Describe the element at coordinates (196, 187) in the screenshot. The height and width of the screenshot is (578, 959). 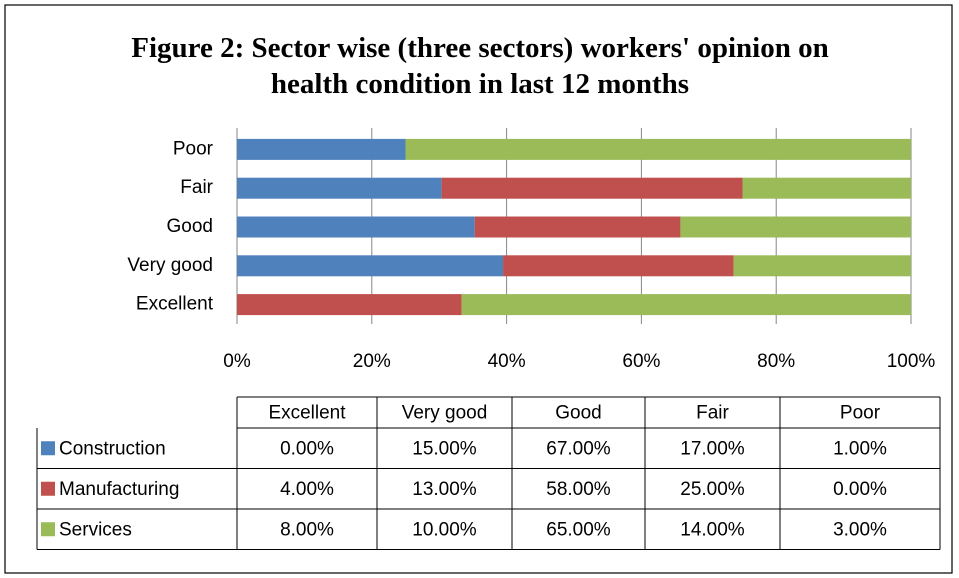
I see `y-tick-label: Fair` at that location.